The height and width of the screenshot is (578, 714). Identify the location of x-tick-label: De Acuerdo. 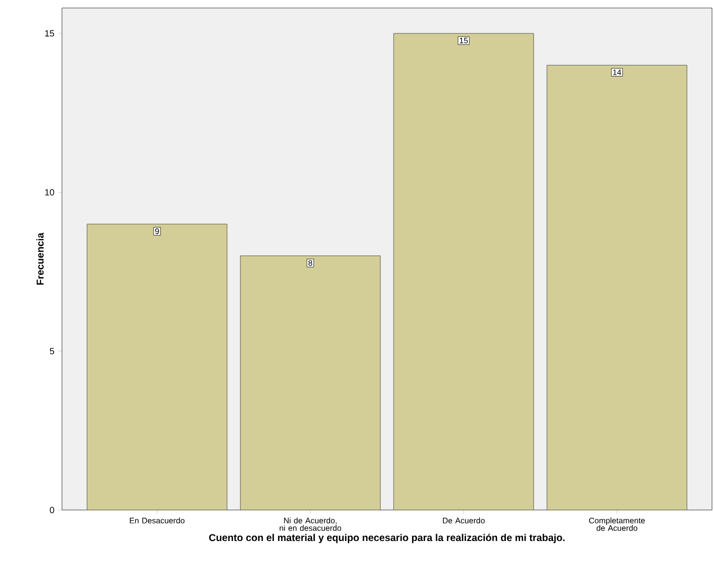
(463, 521).